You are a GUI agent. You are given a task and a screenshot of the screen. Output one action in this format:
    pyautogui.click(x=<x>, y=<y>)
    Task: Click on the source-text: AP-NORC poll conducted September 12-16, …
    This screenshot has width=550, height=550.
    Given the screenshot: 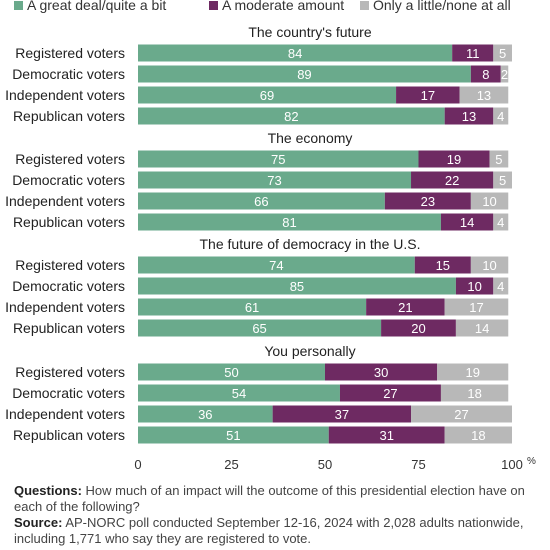 What is the action you would take?
    pyautogui.click(x=269, y=530)
    